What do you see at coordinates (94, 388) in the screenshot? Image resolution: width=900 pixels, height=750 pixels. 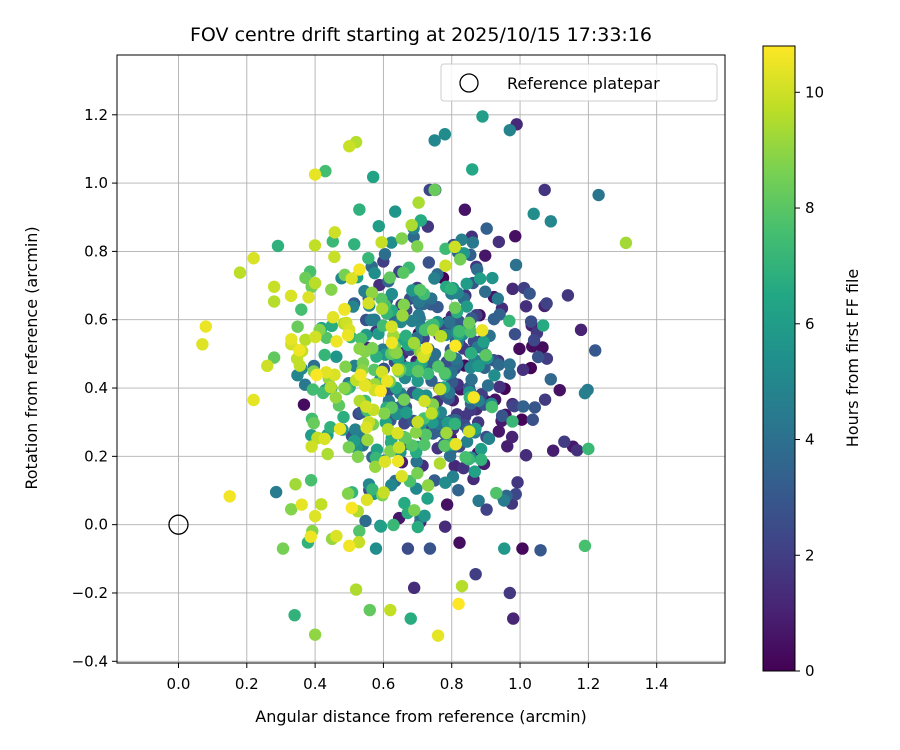 I see `y-axis-ticks: −0.4 −0.2 0.0 0.2 0.4 0.6 0.8 1.0 1.2` at bounding box center [94, 388].